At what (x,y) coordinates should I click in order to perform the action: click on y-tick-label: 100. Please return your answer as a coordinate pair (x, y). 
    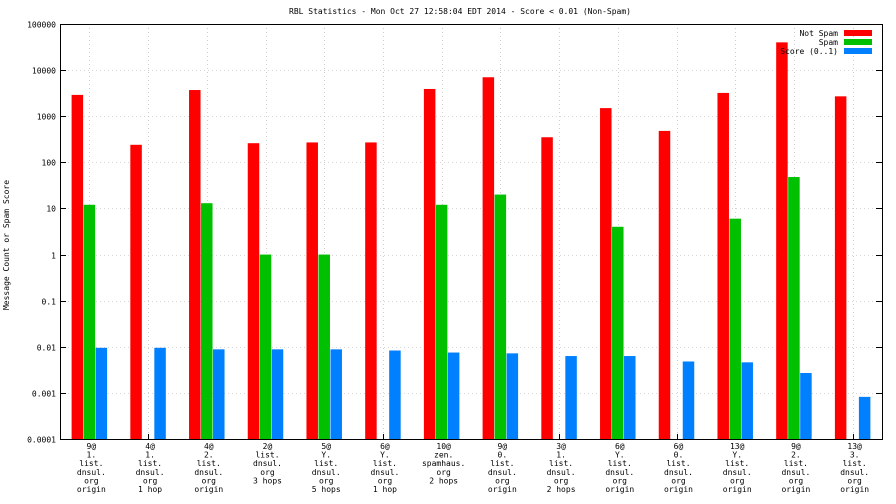
    Looking at the image, I should click on (49, 163).